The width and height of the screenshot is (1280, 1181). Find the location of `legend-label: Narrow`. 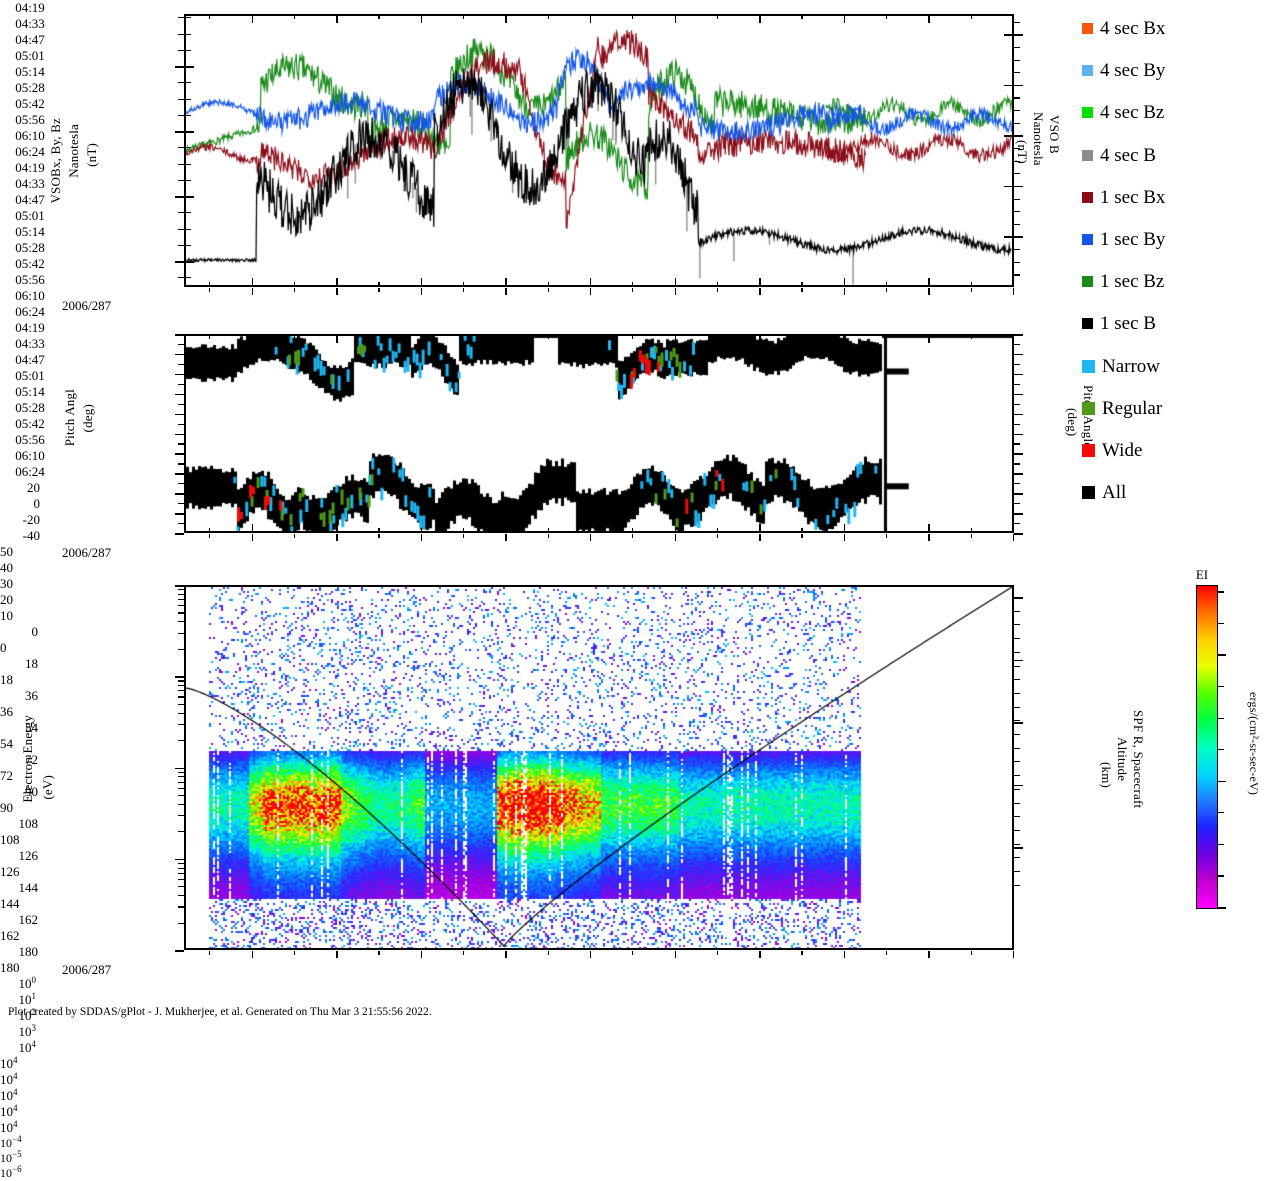

legend-label: Narrow is located at coordinates (1131, 366).